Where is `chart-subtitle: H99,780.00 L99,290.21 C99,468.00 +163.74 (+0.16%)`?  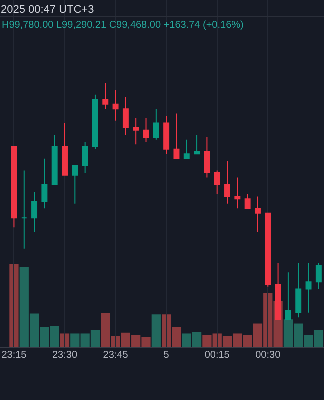
chart-subtitle: H99,780.00 L99,290.21 C99,468.00 +163.74 (+0.16%) is located at coordinates (123, 25).